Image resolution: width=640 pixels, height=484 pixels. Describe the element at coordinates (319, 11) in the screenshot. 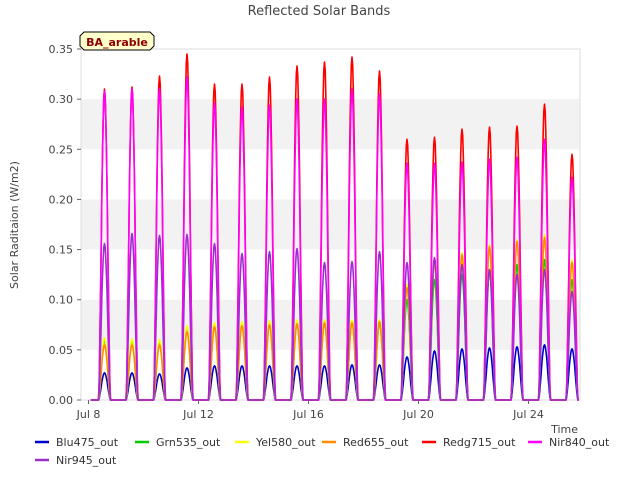

I see `chart-title: Reflected Solar Bands` at that location.